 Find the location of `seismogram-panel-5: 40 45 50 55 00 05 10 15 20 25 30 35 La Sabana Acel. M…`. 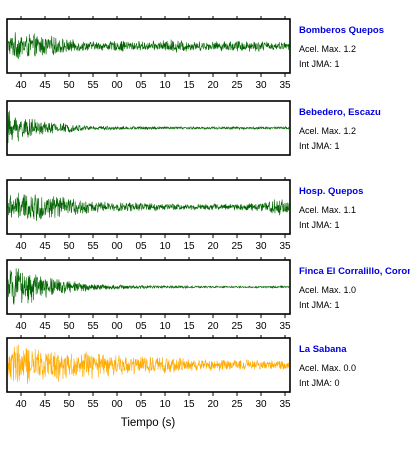

seismogram-panel-5: 40 45 50 55 00 05 10 15 20 25 30 35 La Sabana Acel. M… is located at coordinates (181, 372).